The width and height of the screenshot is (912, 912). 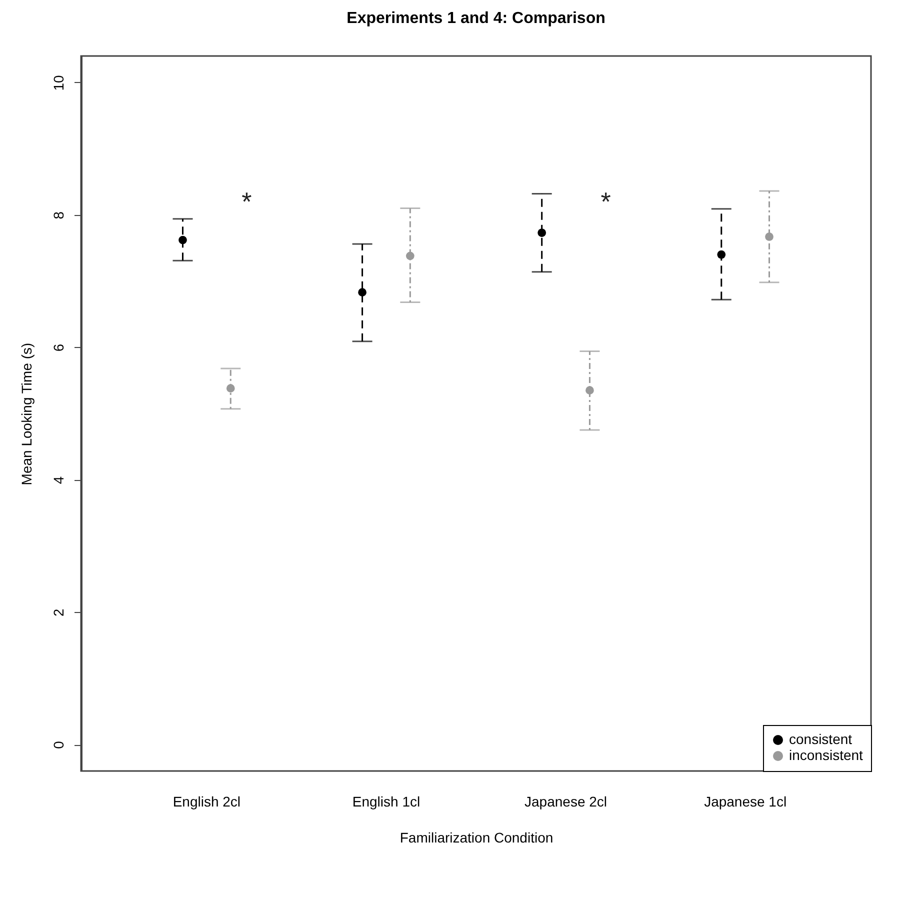 What do you see at coordinates (58, 480) in the screenshot?
I see `y-tick-label: 4` at bounding box center [58, 480].